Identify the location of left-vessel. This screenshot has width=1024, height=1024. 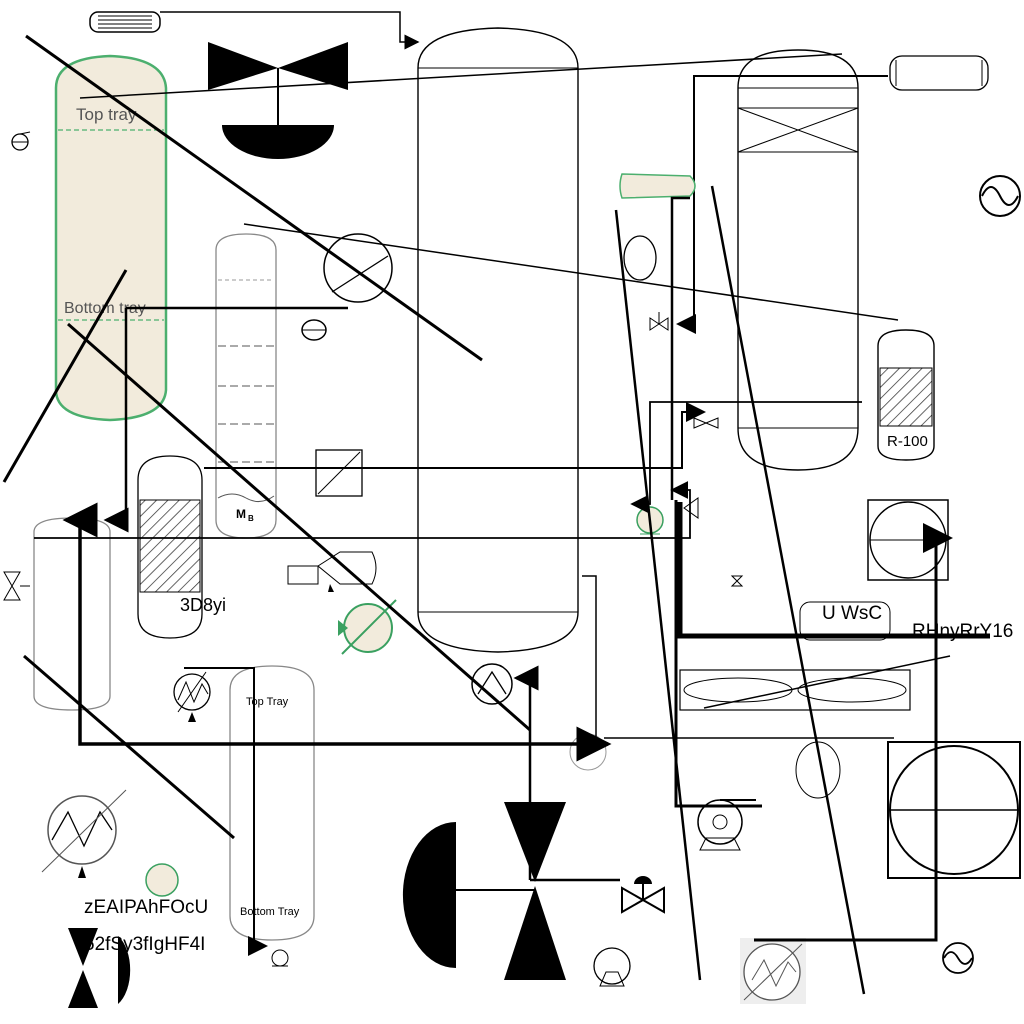
(72, 614).